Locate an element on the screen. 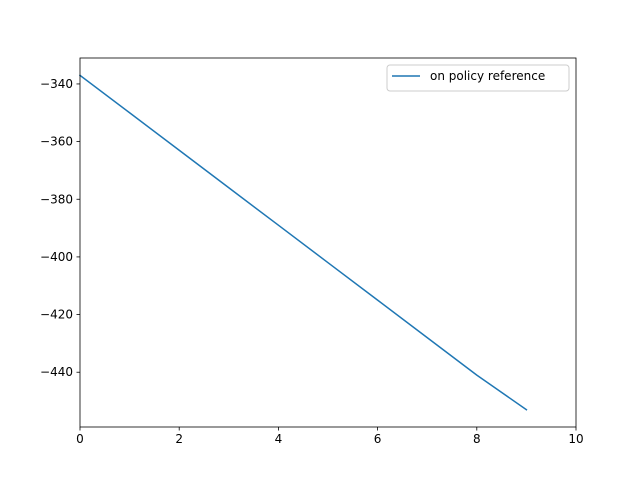 This screenshot has height=480, width=640. x-tick-label: 2 is located at coordinates (179, 439).